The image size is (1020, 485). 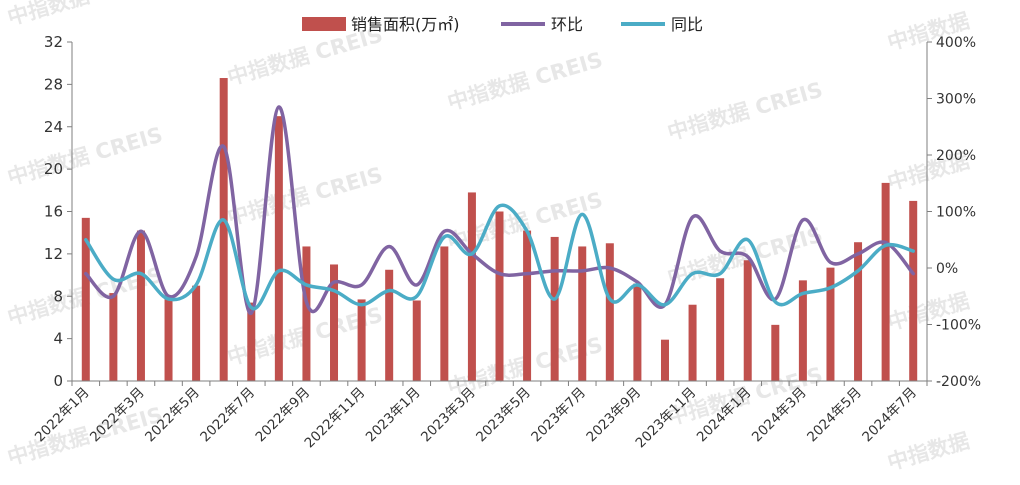 What do you see at coordinates (947, 269) in the screenshot?
I see `right-tick-label: 0%` at bounding box center [947, 269].